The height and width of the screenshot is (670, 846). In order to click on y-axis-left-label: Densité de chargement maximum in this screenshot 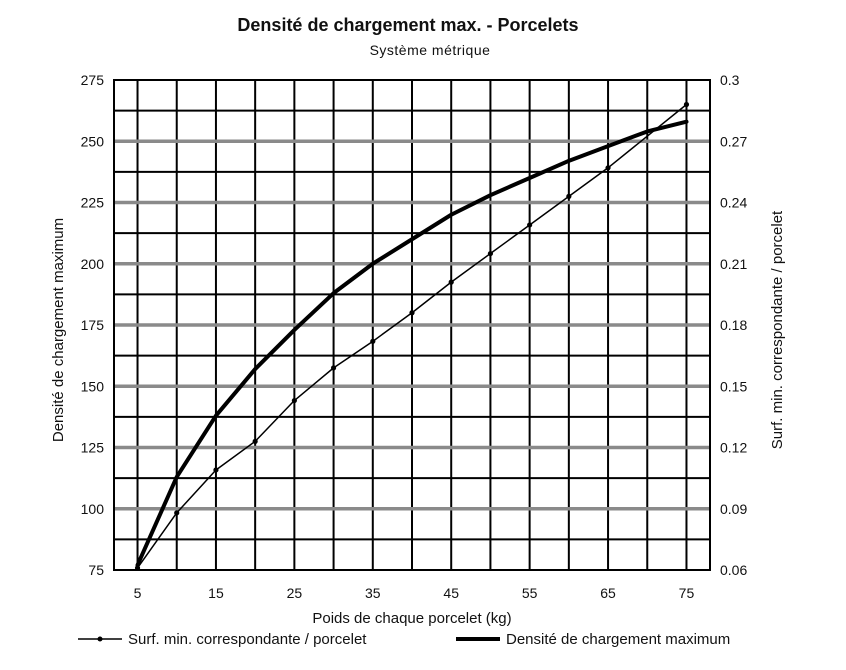, I will do `click(58, 330)`.